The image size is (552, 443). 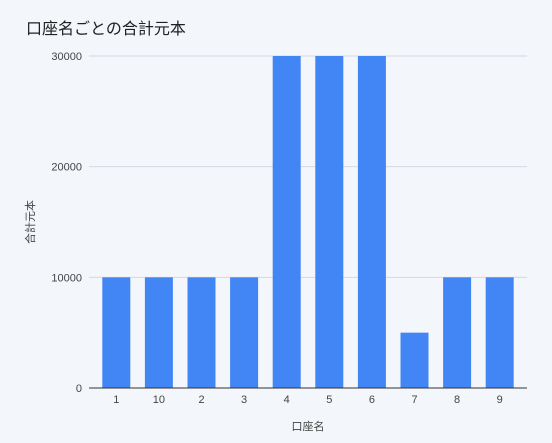 I want to click on x-axis-label: 口座名, so click(x=308, y=426).